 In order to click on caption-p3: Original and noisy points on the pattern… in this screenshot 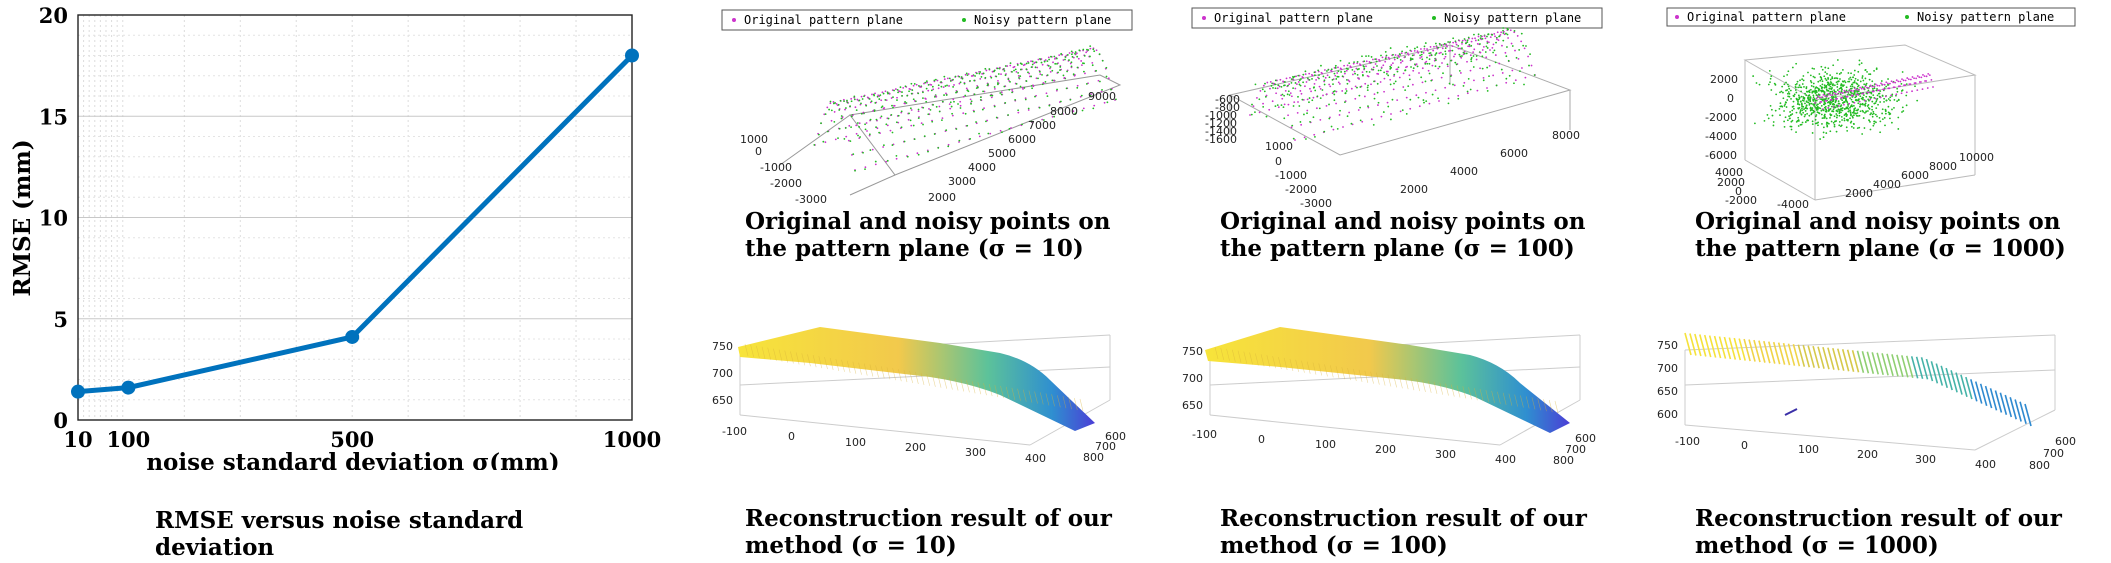, I will do `click(1895, 235)`.